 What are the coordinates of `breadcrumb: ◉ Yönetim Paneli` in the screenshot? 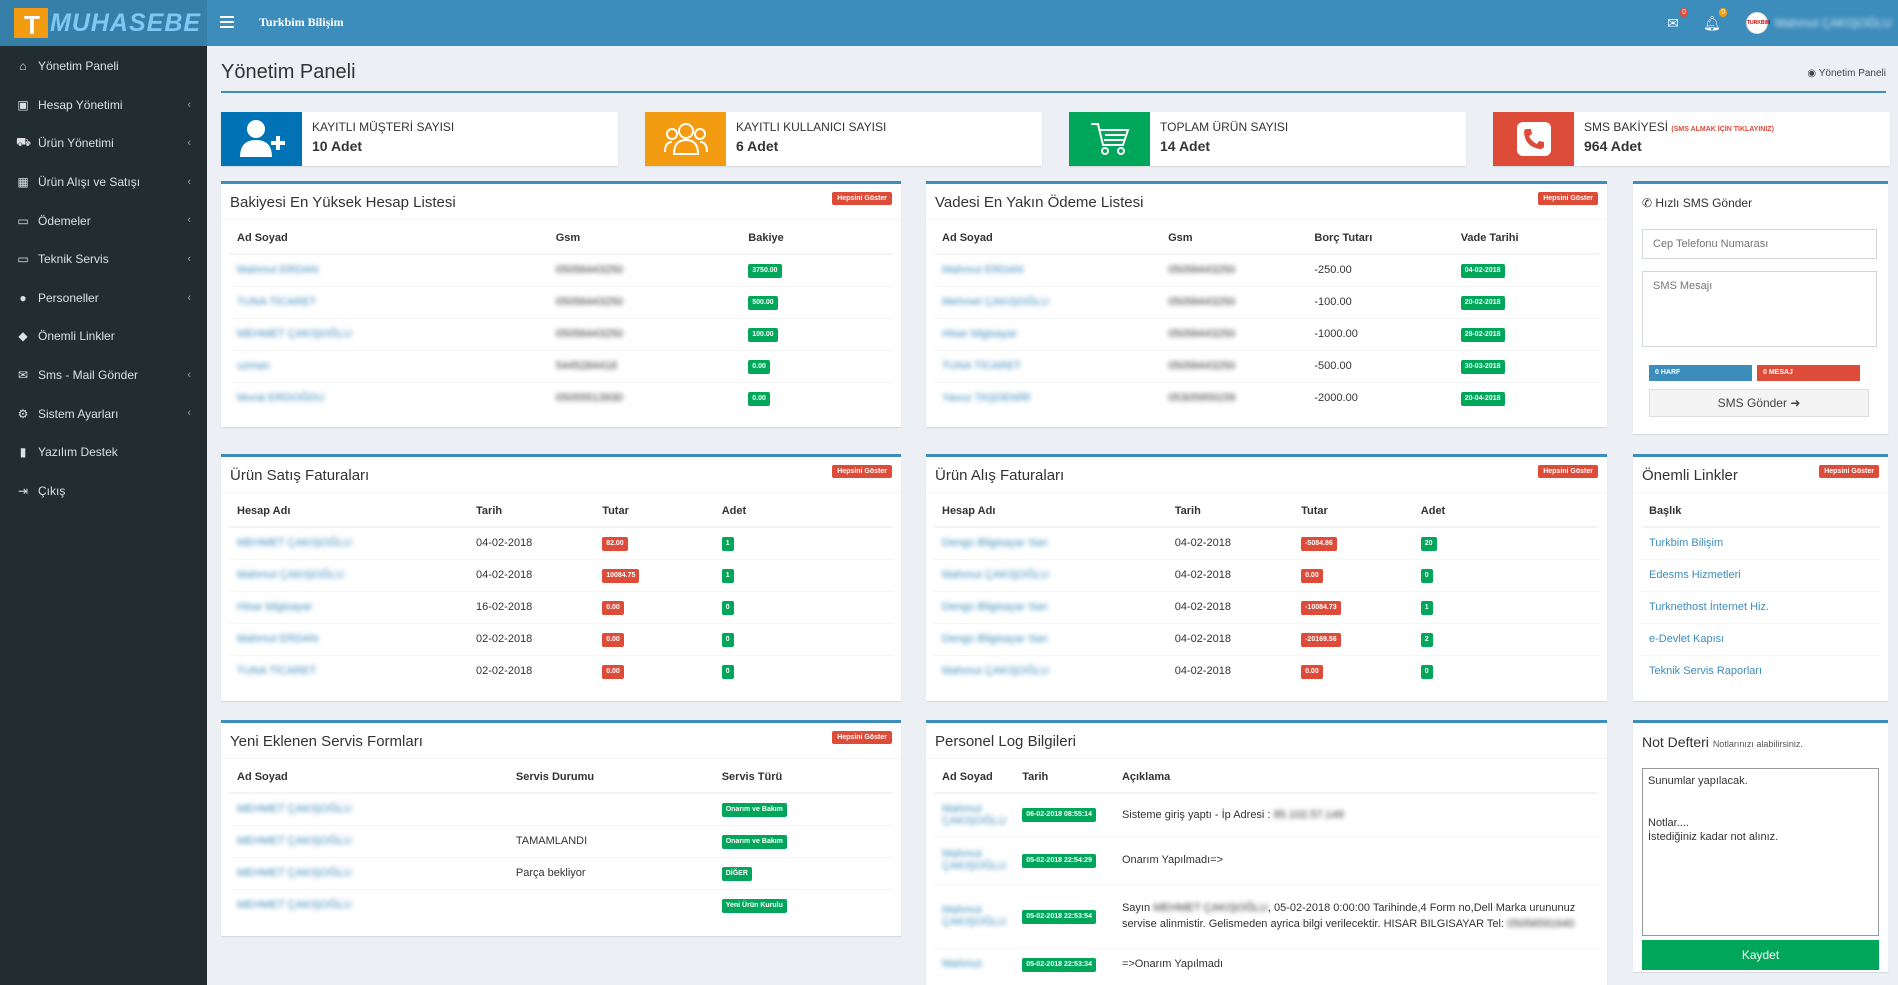 It's located at (1846, 73).